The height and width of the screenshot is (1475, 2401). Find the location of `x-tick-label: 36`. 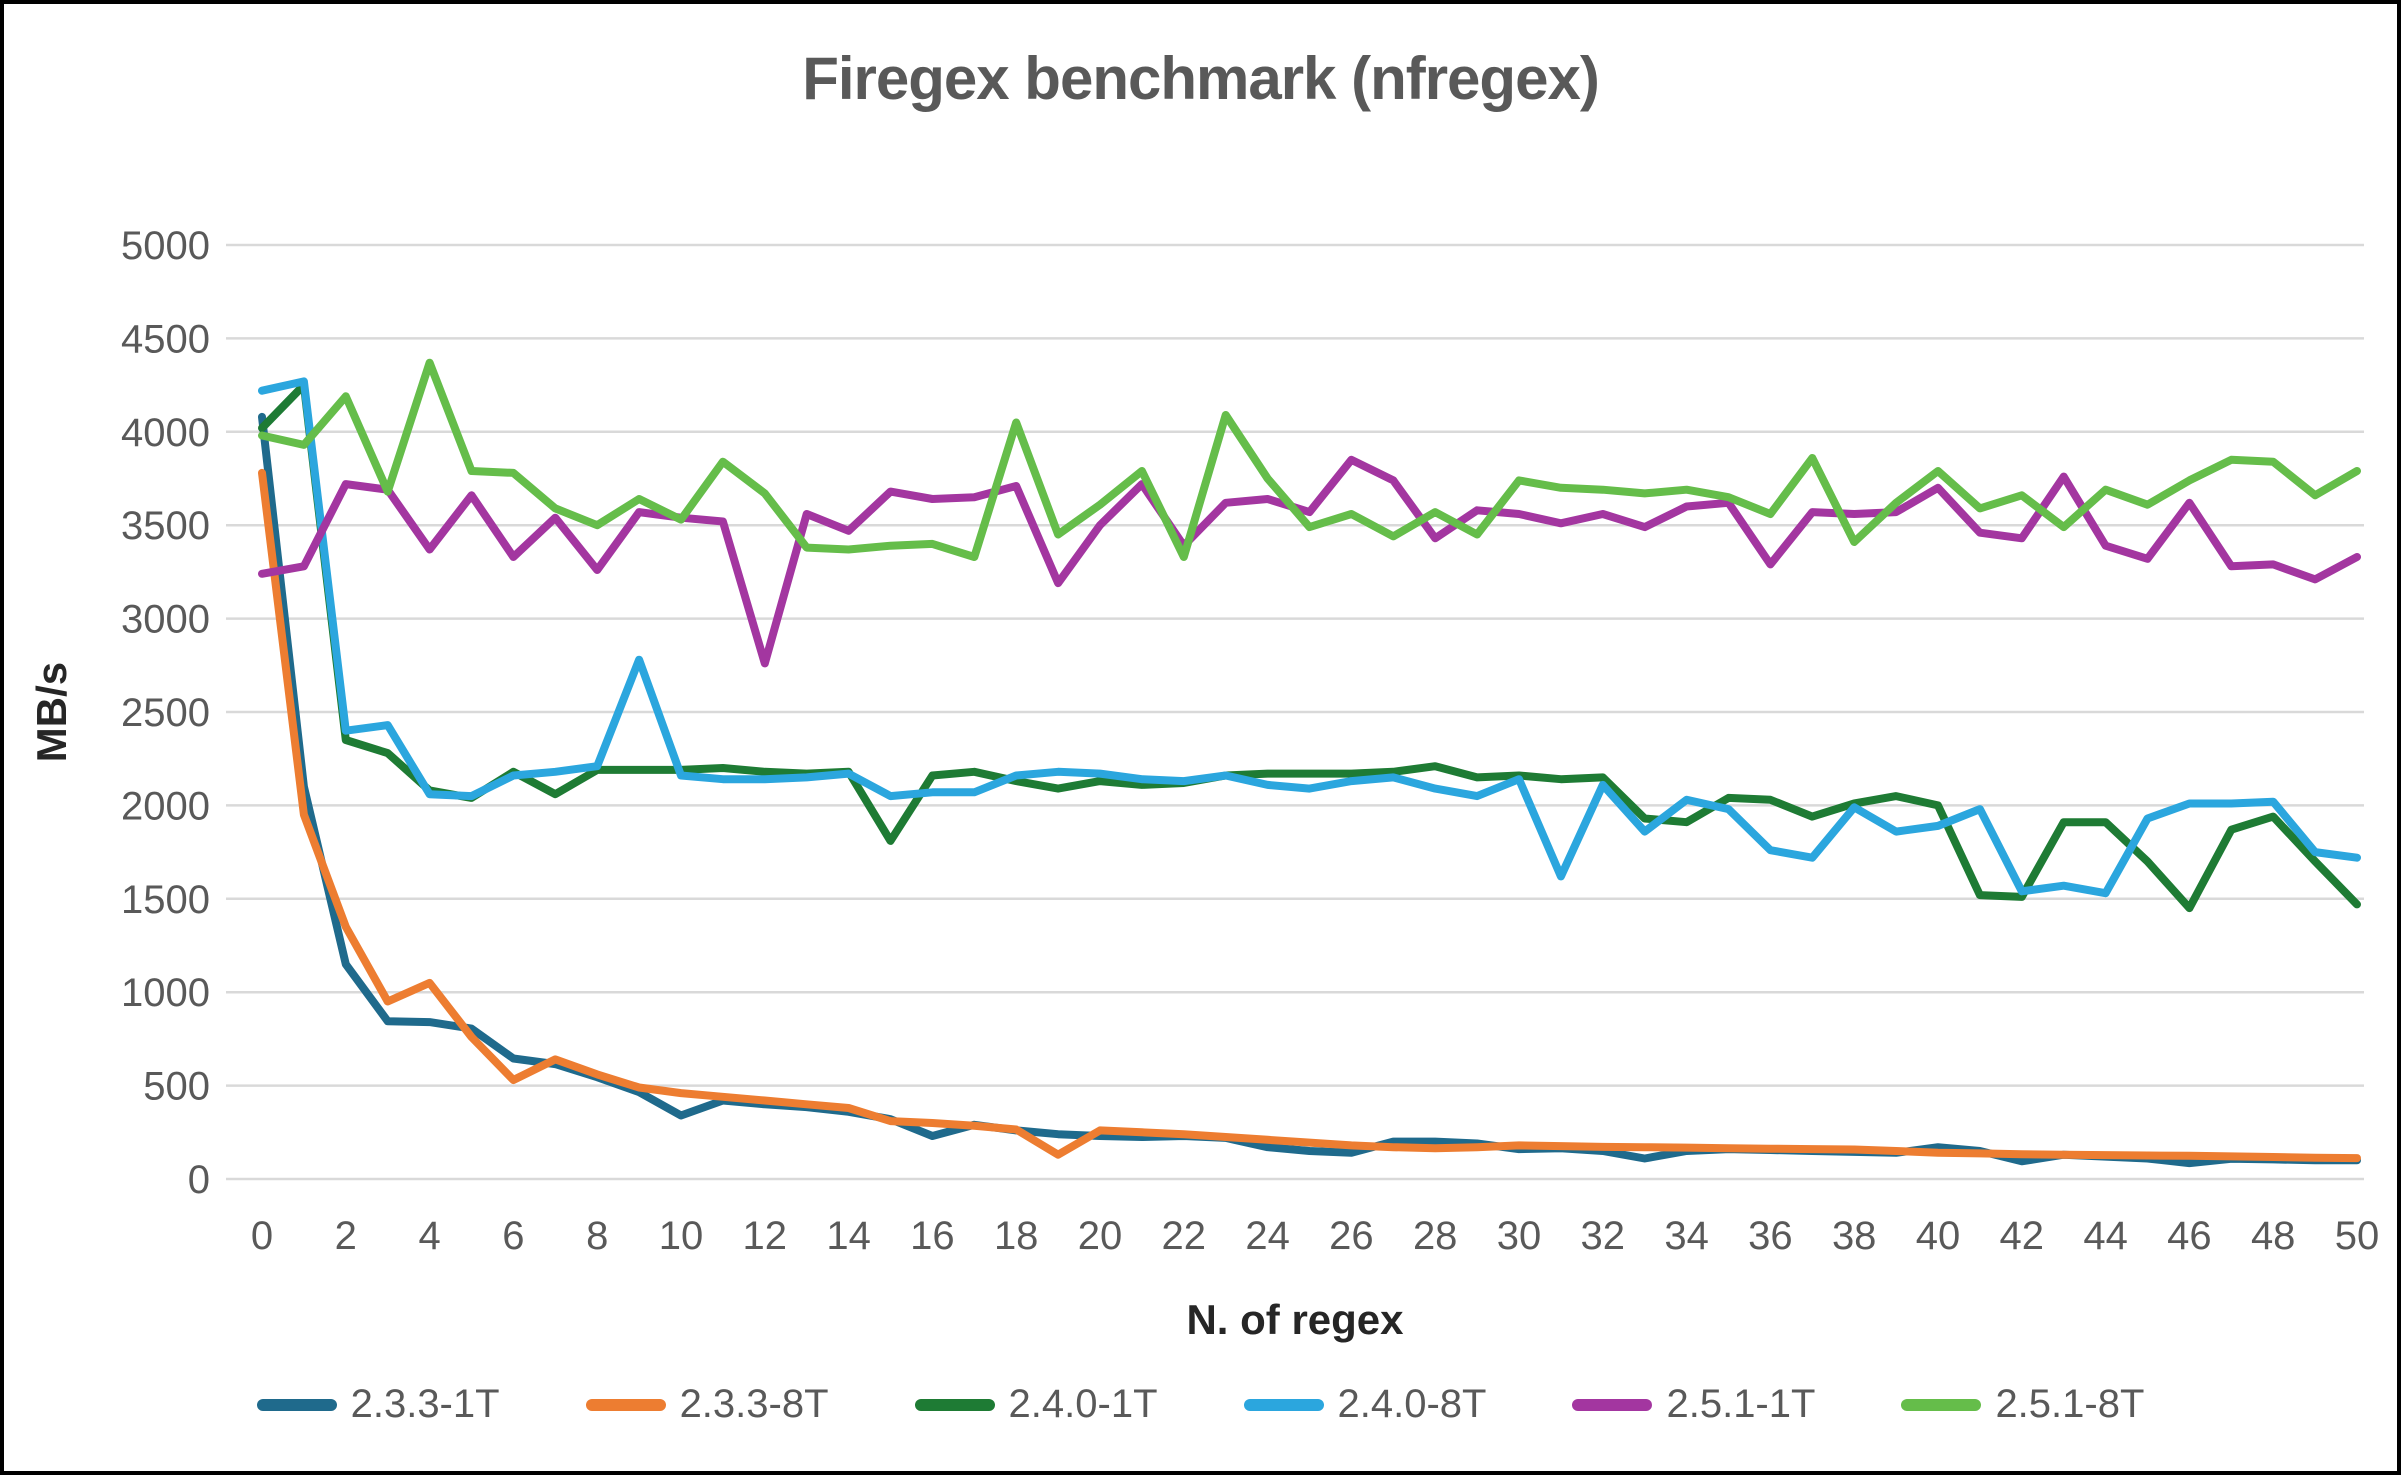

x-tick-label: 36 is located at coordinates (1770, 1236).